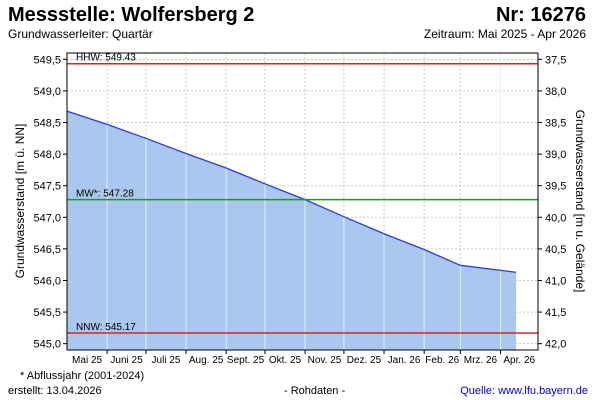  What do you see at coordinates (131, 15) in the screenshot?
I see `station-title: Messstelle: Wolfersberg 2` at bounding box center [131, 15].